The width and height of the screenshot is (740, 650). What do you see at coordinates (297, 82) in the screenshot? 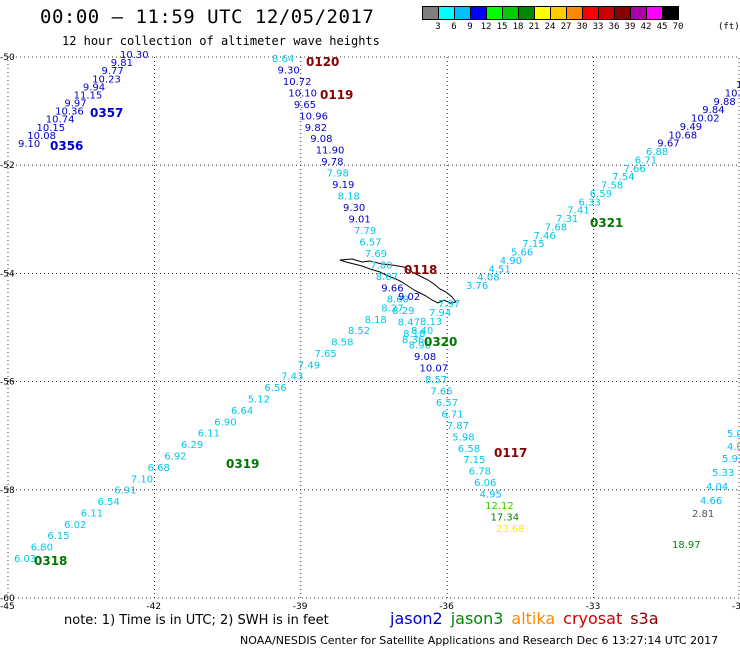
I see `wave-height-value: 10.72` at bounding box center [297, 82].